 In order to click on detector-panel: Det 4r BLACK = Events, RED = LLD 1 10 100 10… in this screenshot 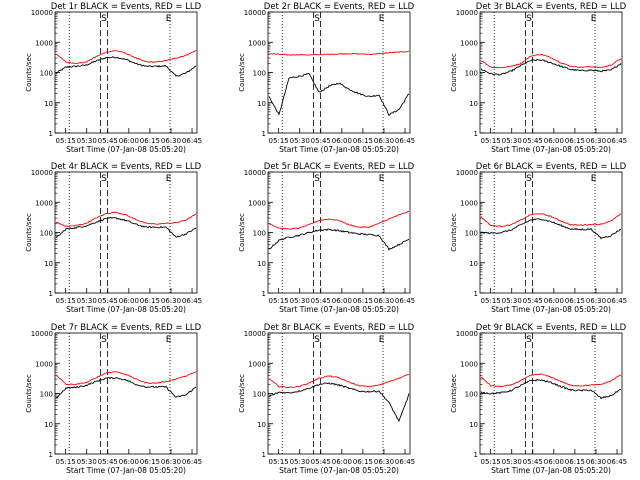, I will do `click(113, 238)`.